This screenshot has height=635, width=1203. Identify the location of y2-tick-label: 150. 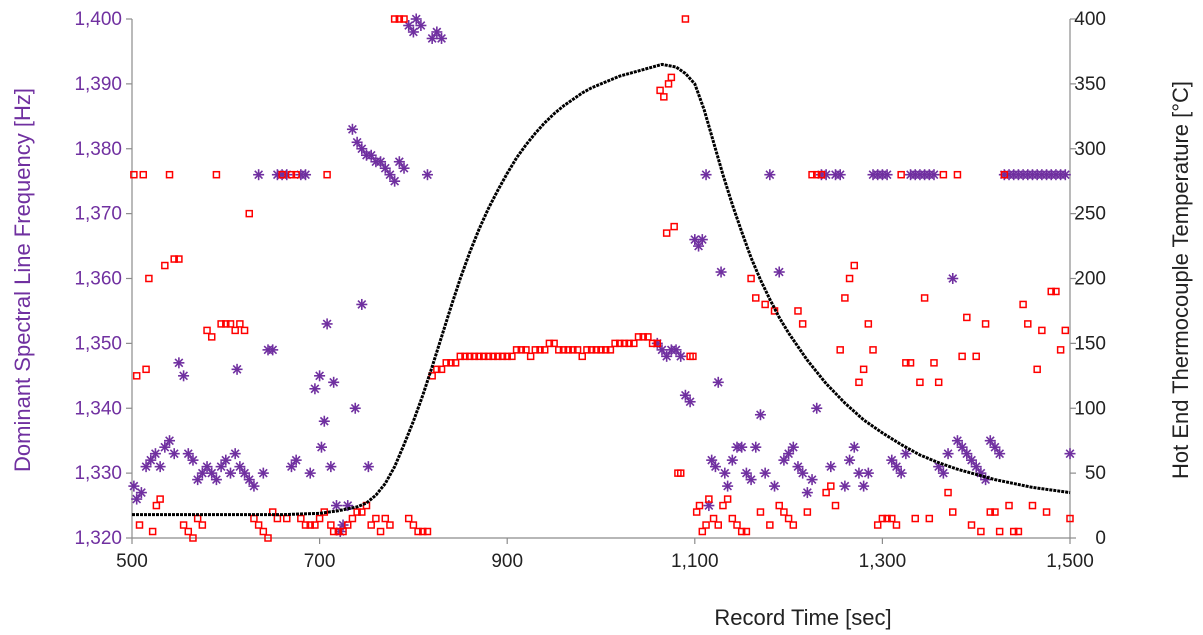
(1090, 343).